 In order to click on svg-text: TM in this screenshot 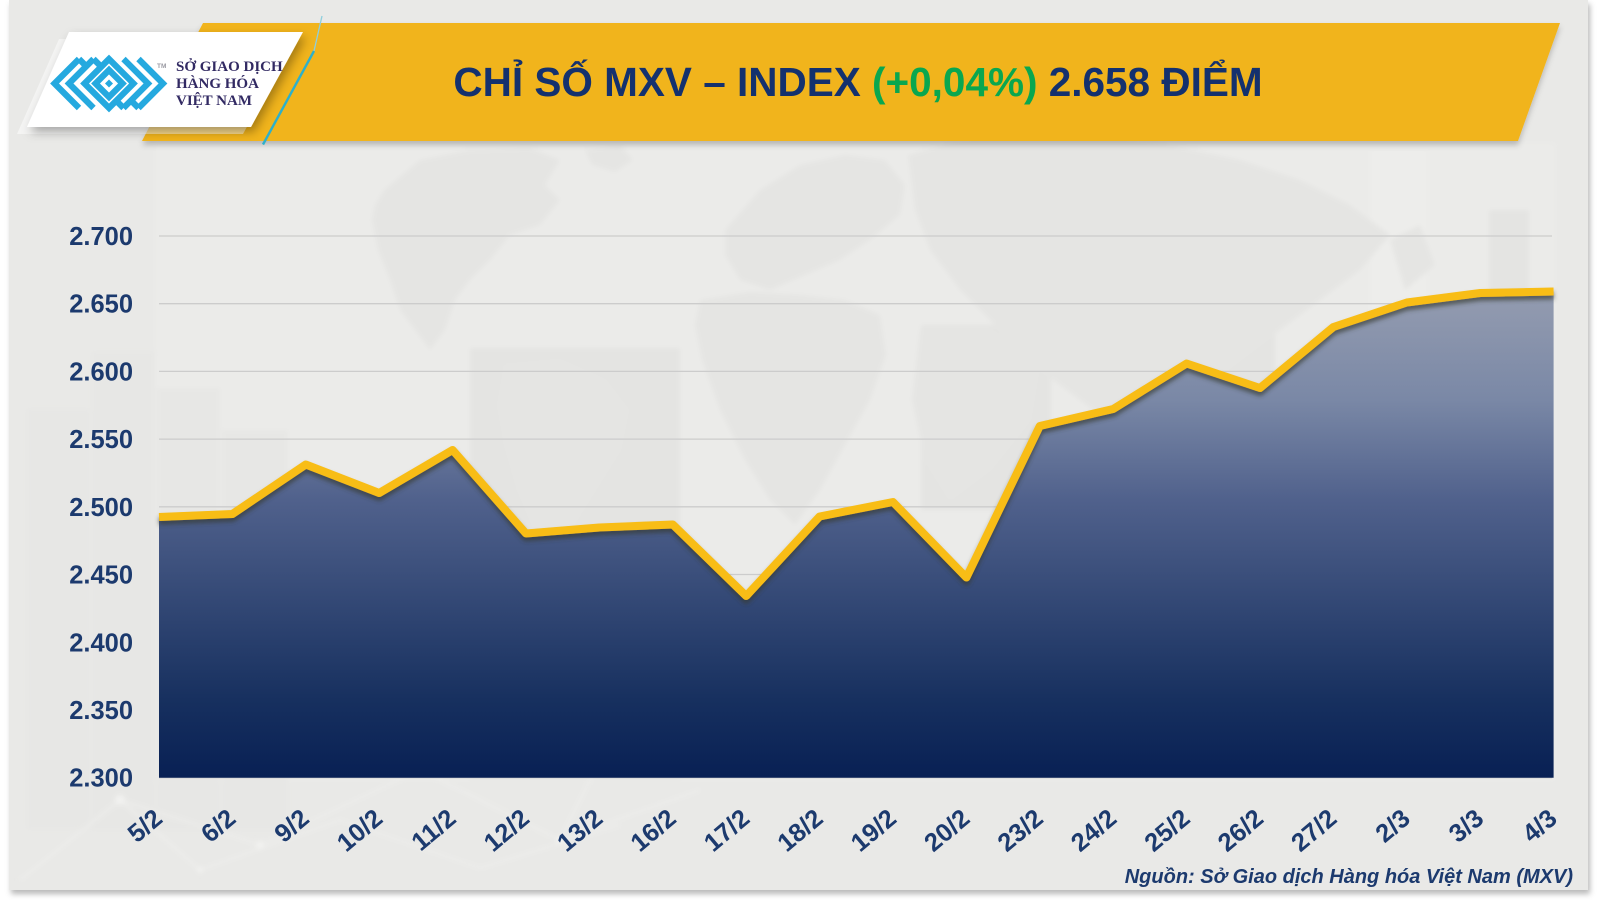, I will do `click(161, 66)`.